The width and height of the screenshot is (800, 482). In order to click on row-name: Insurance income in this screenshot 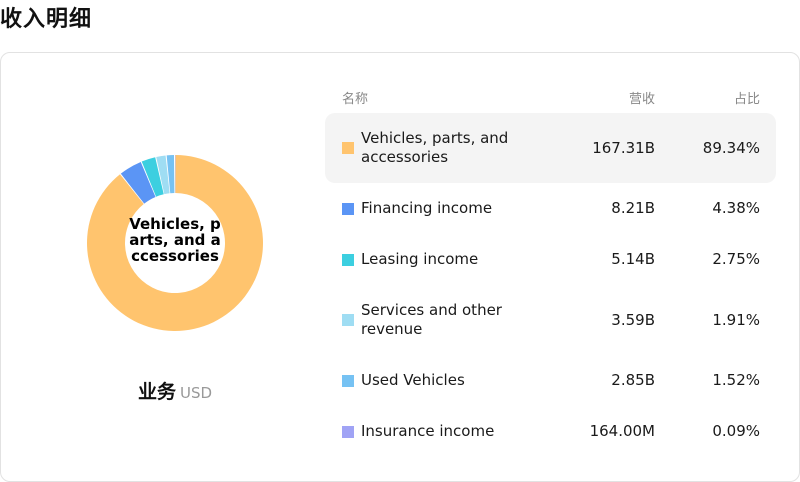, I will do `click(428, 431)`.